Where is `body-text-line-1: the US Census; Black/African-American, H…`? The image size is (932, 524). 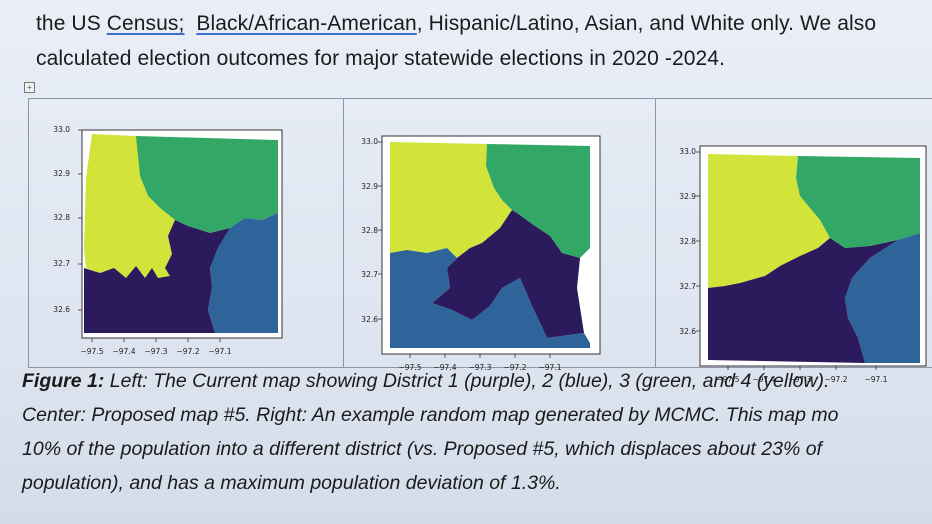 body-text-line-1: the US Census; Black/African-American, H… is located at coordinates (456, 24).